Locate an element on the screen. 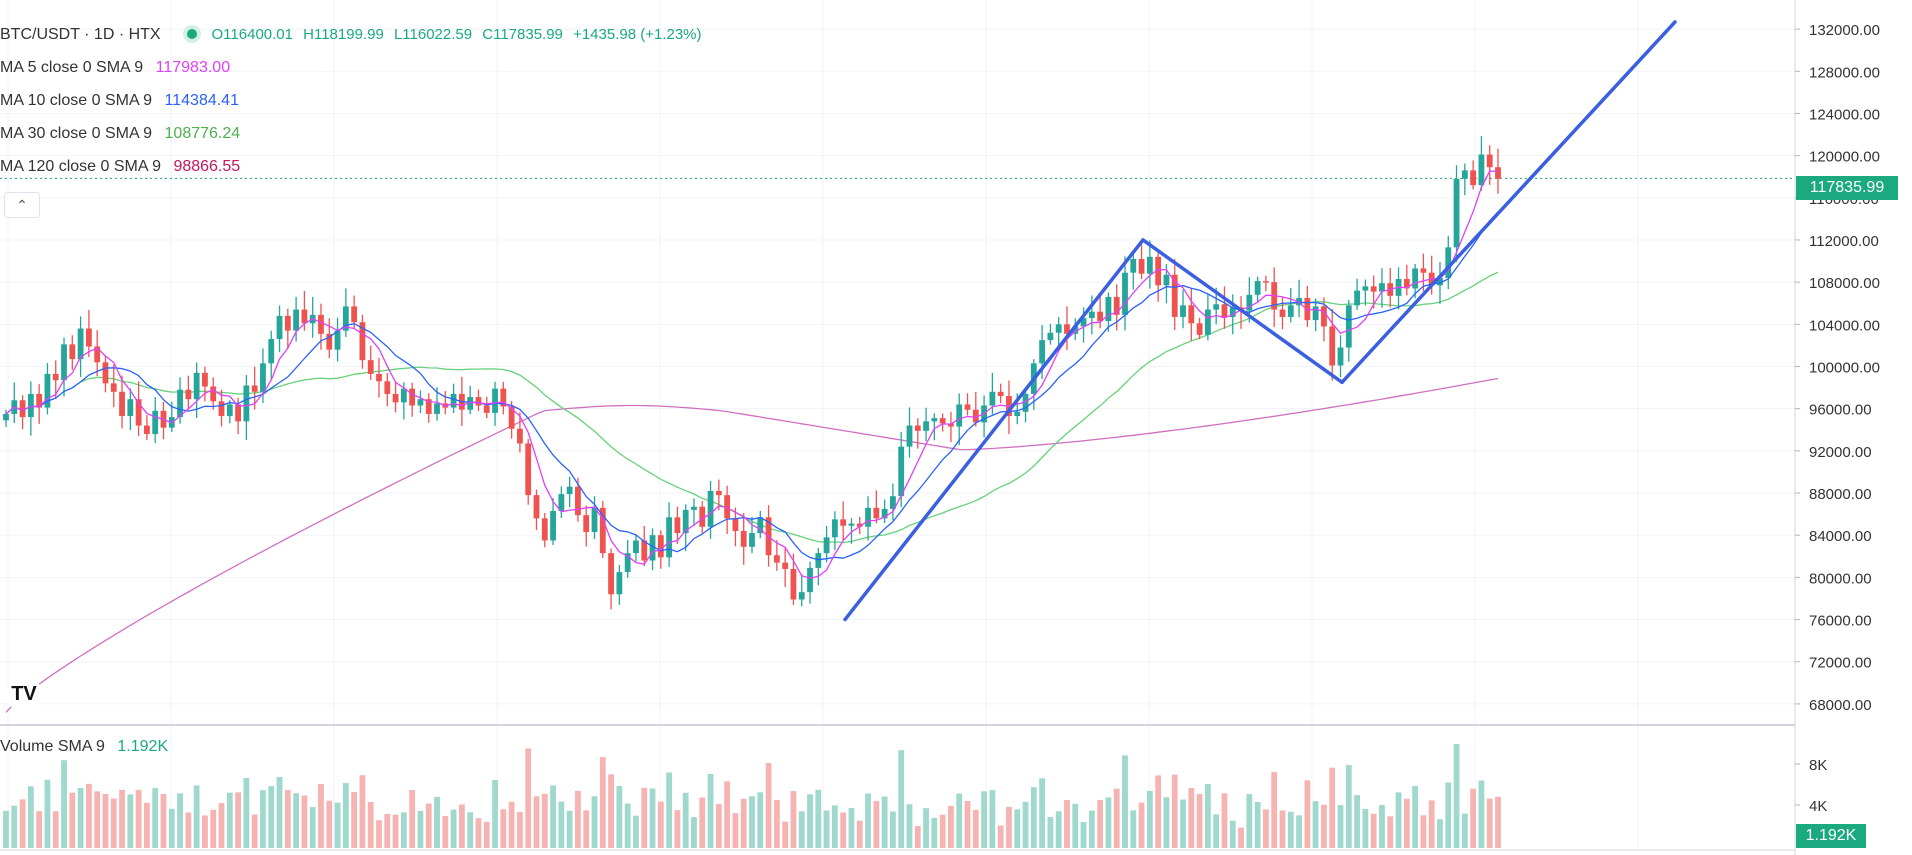 Image resolution: width=1912 pixels, height=855 pixels. indicator-ma30: MA 30 close 0 SMA 9 108776.24 is located at coordinates (120, 134).